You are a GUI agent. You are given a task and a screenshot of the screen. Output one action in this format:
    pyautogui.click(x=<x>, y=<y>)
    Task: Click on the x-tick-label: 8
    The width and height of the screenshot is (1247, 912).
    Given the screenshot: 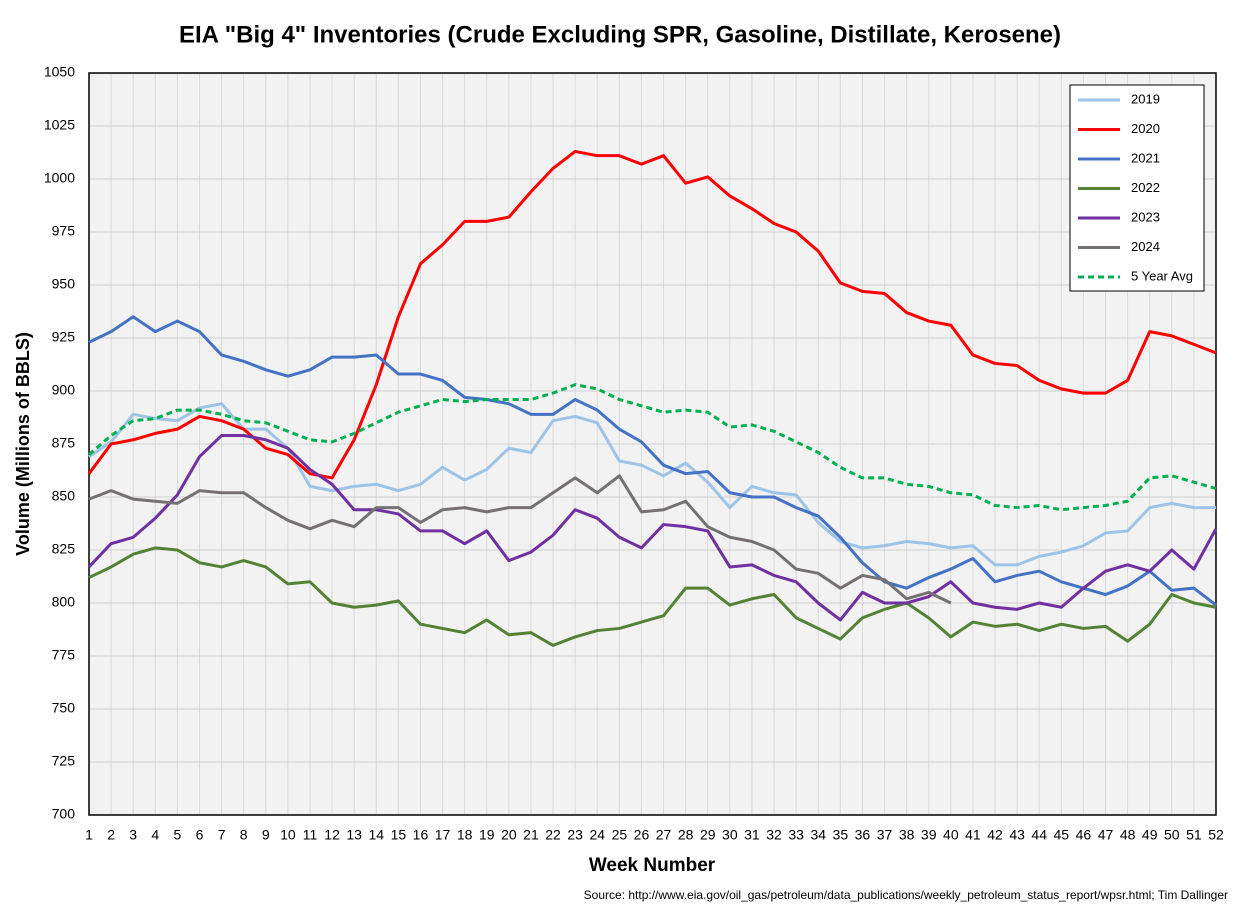 What is the action you would take?
    pyautogui.click(x=244, y=835)
    